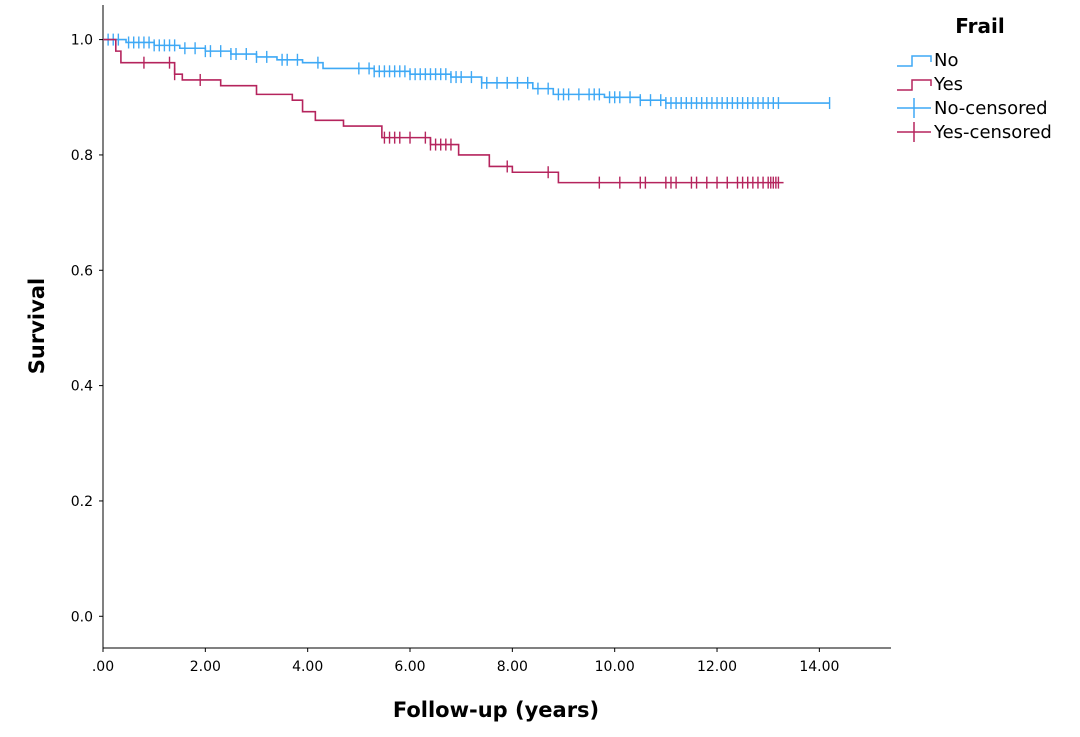 This screenshot has height=737, width=1080. What do you see at coordinates (948, 84) in the screenshot?
I see `legend-label: Yes` at bounding box center [948, 84].